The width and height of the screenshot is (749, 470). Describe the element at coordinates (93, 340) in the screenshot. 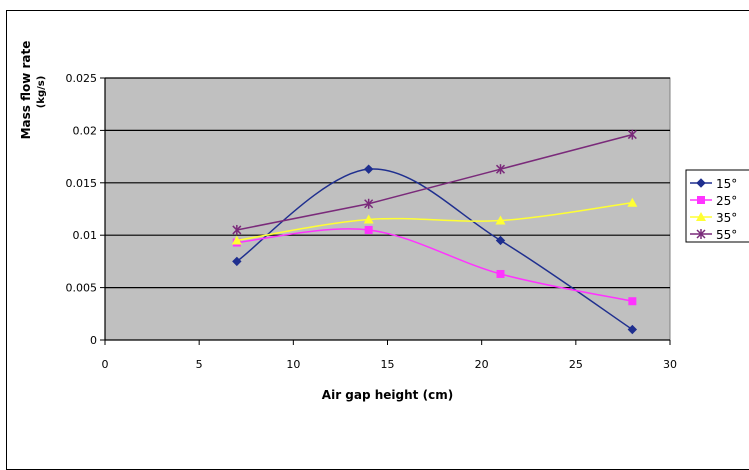

I see `y-tick-label: 0` at that location.